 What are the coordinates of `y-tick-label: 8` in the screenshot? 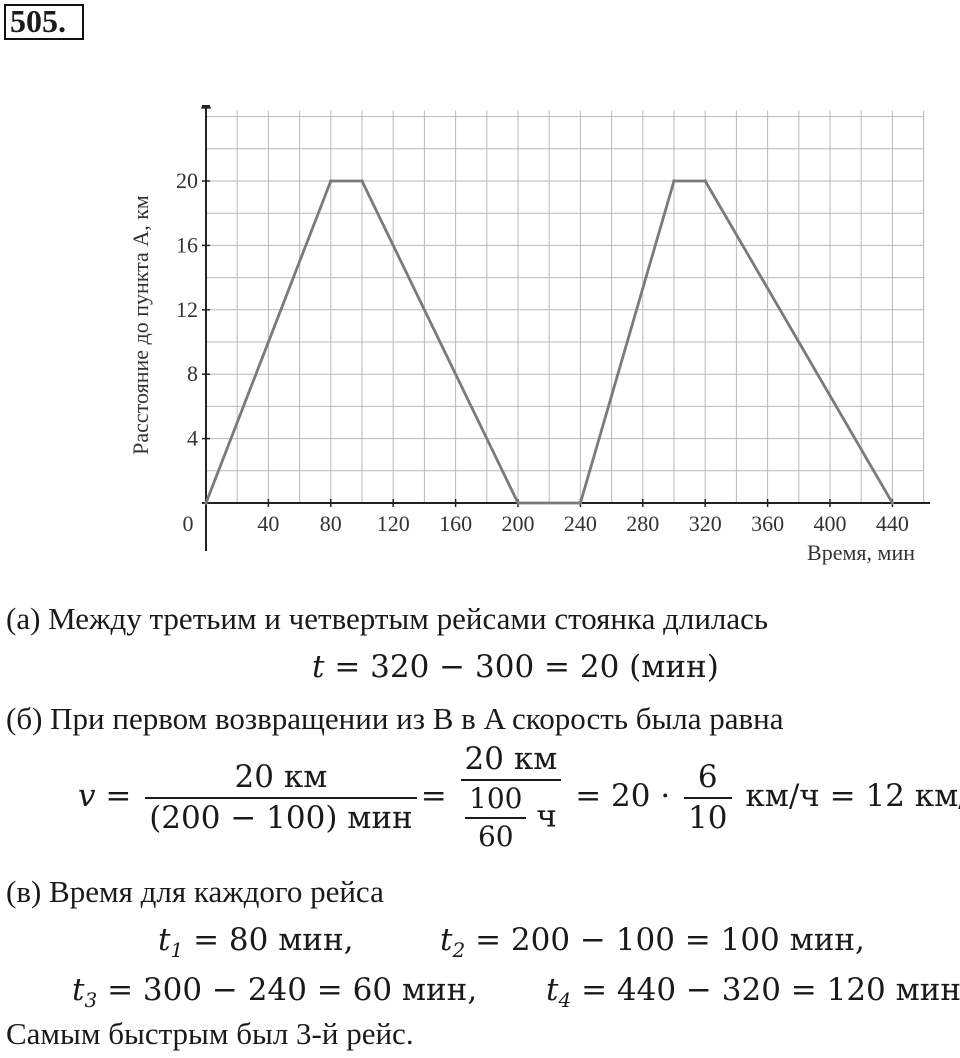 It's located at (192, 373).